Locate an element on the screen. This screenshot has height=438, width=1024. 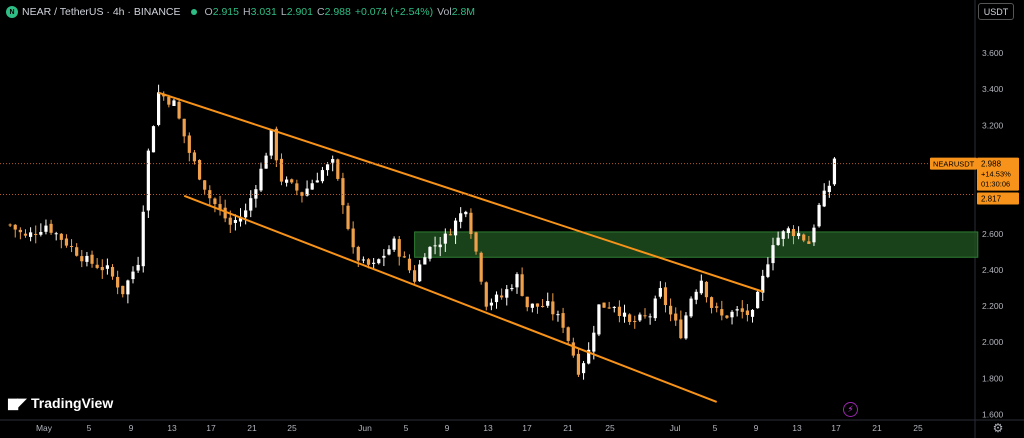
price-tick-label: 2.000 is located at coordinates (993, 342).